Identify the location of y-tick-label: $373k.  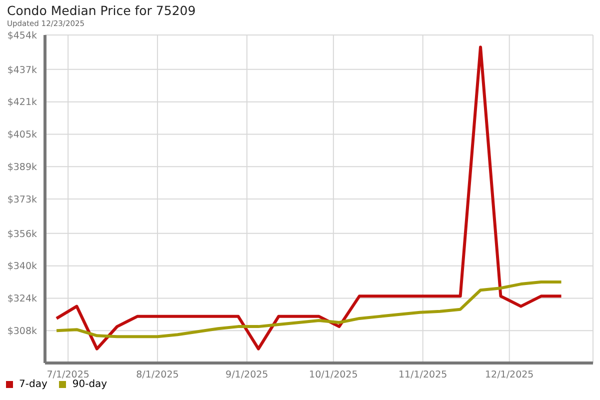
(22, 200).